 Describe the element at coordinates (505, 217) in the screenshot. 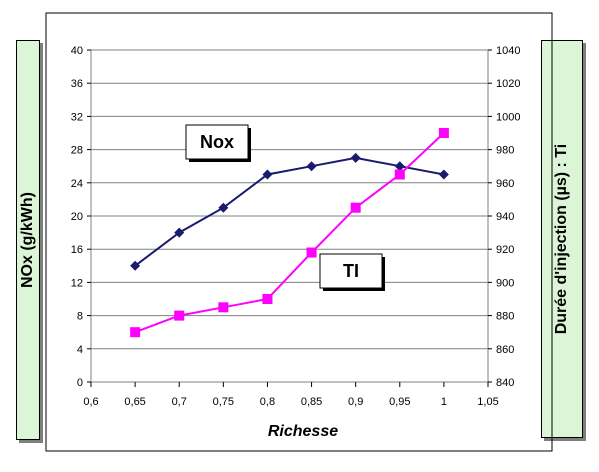

I see `y-right-tick-label: 940` at that location.